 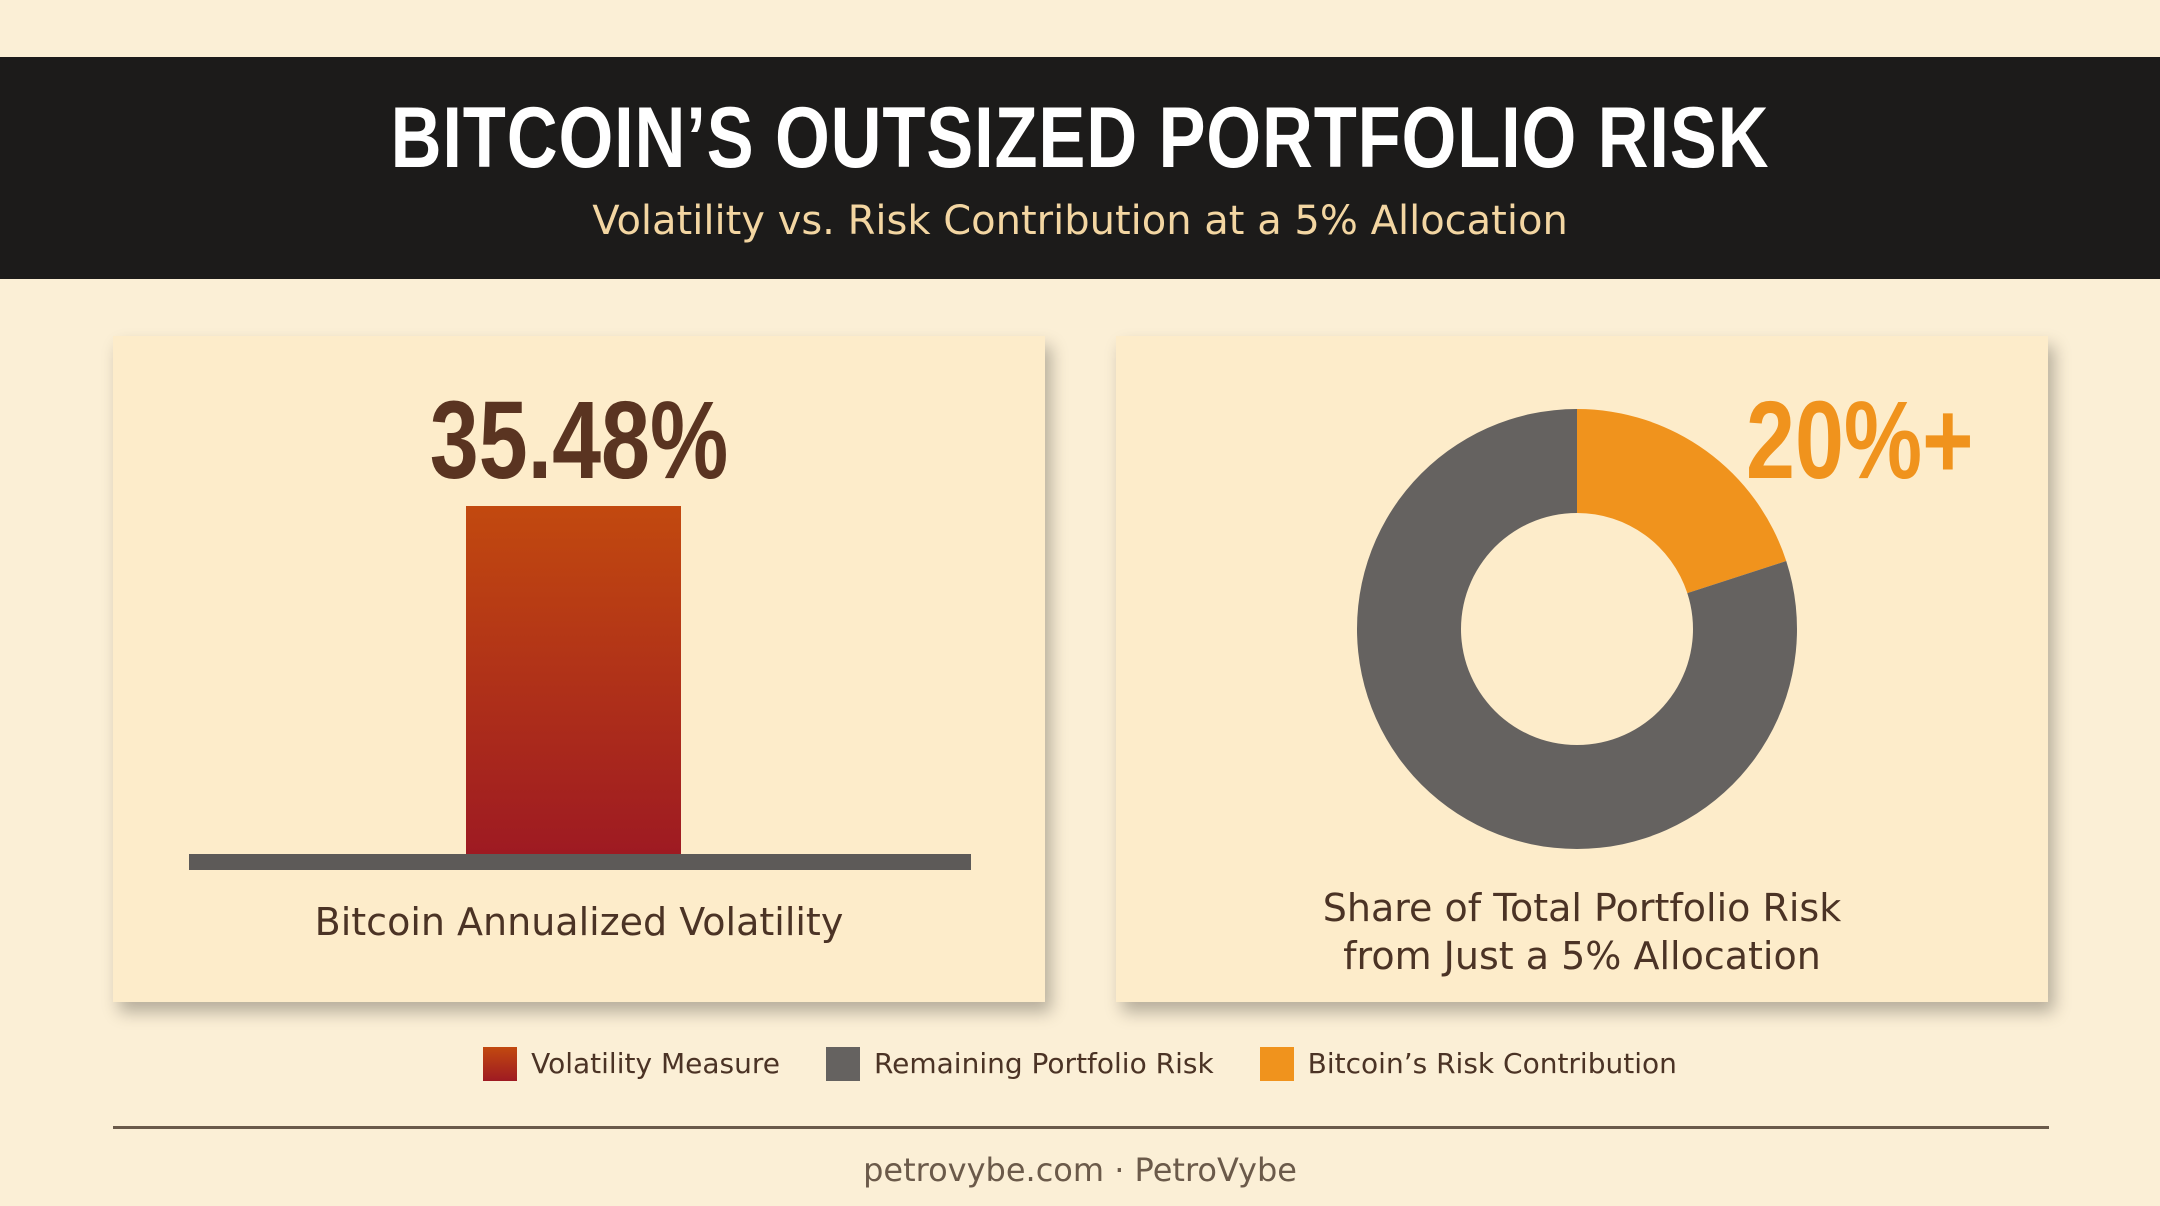 What do you see at coordinates (1043, 1063) in the screenshot?
I see `legend-label: Remaining Portfolio Risk` at bounding box center [1043, 1063].